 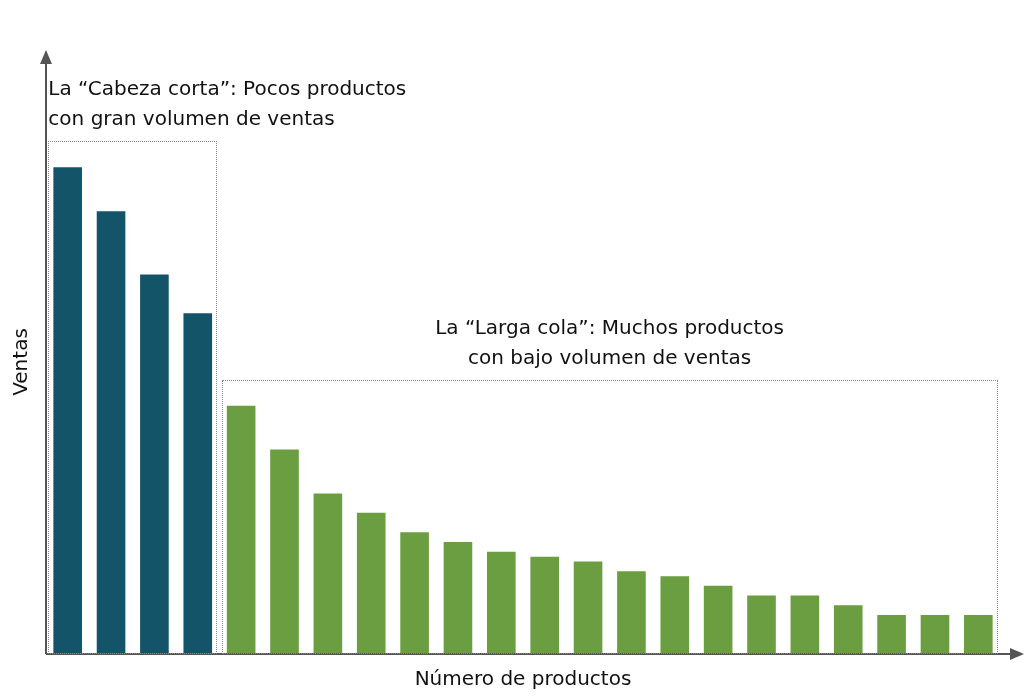 I want to click on y-axis-title: Ventas, so click(x=20, y=362).